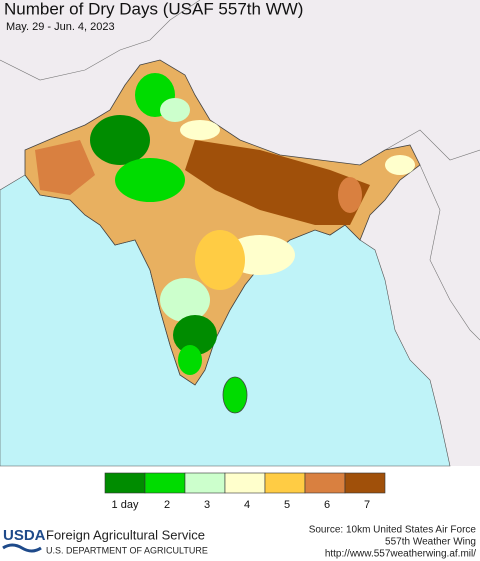 This screenshot has width=480, height=561. I want to click on legend-label: 6, so click(327, 505).